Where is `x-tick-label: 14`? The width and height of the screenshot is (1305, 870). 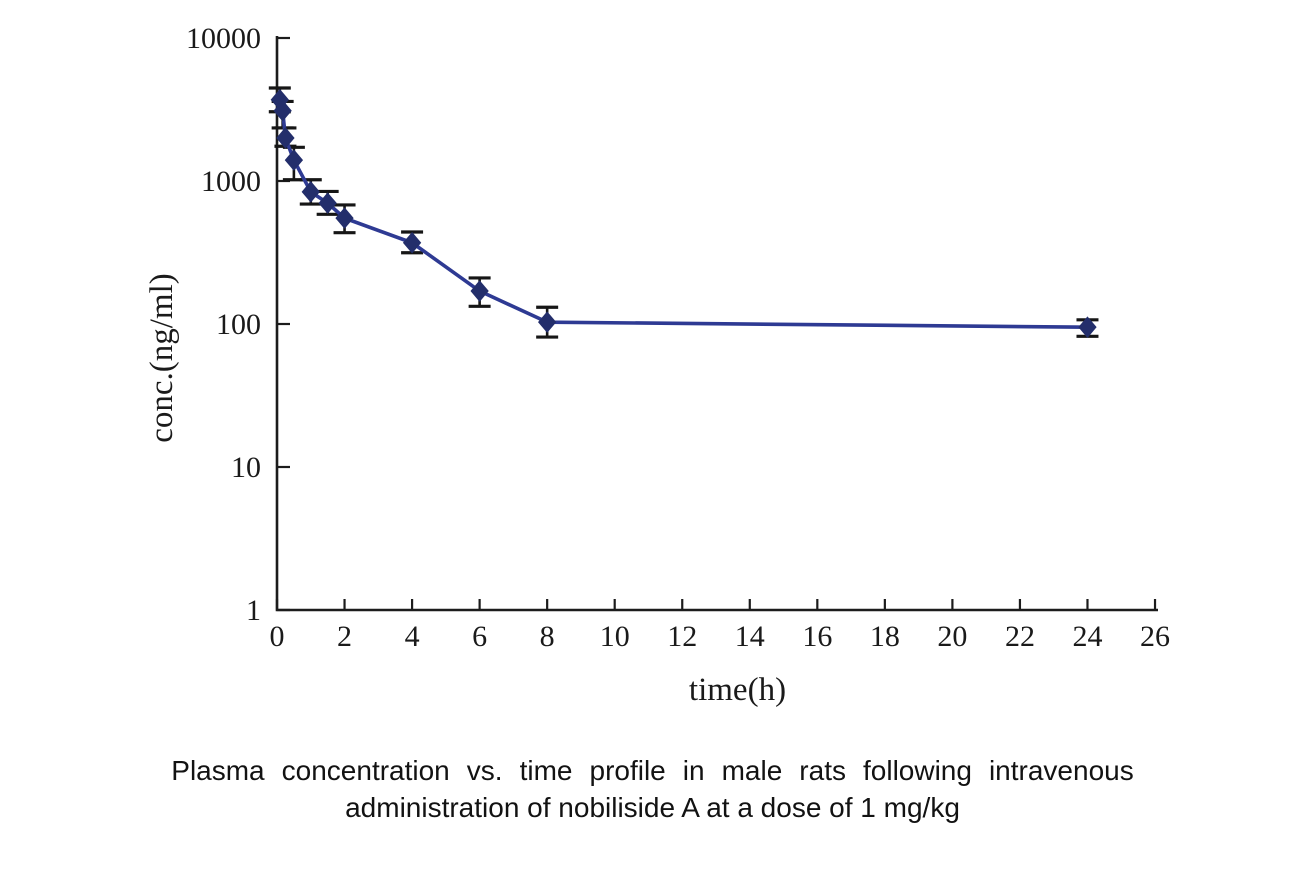 x-tick-label: 14 is located at coordinates (750, 636).